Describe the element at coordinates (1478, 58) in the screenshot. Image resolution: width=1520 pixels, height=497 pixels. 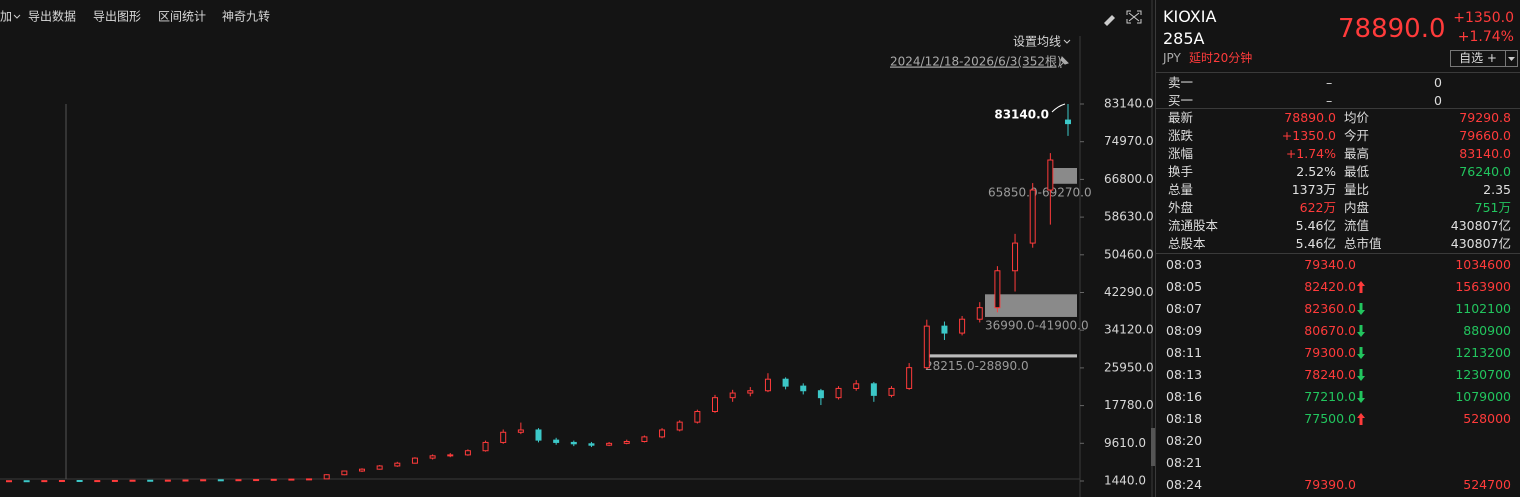
I see `watchlist-button: 自选 +` at that location.